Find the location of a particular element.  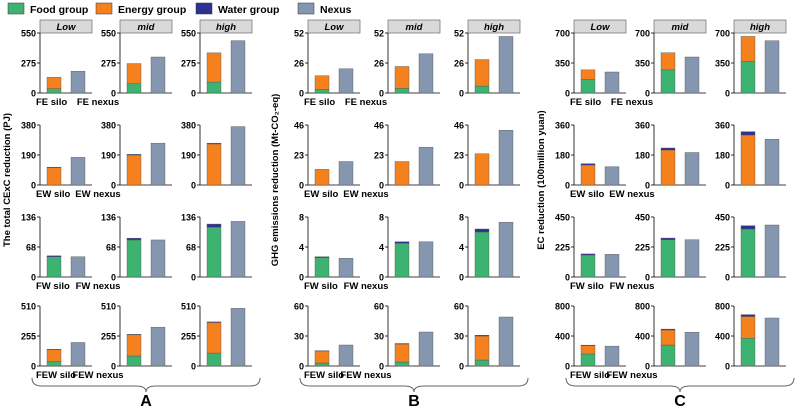

legend-label-2: Water group is located at coordinates (248, 10).